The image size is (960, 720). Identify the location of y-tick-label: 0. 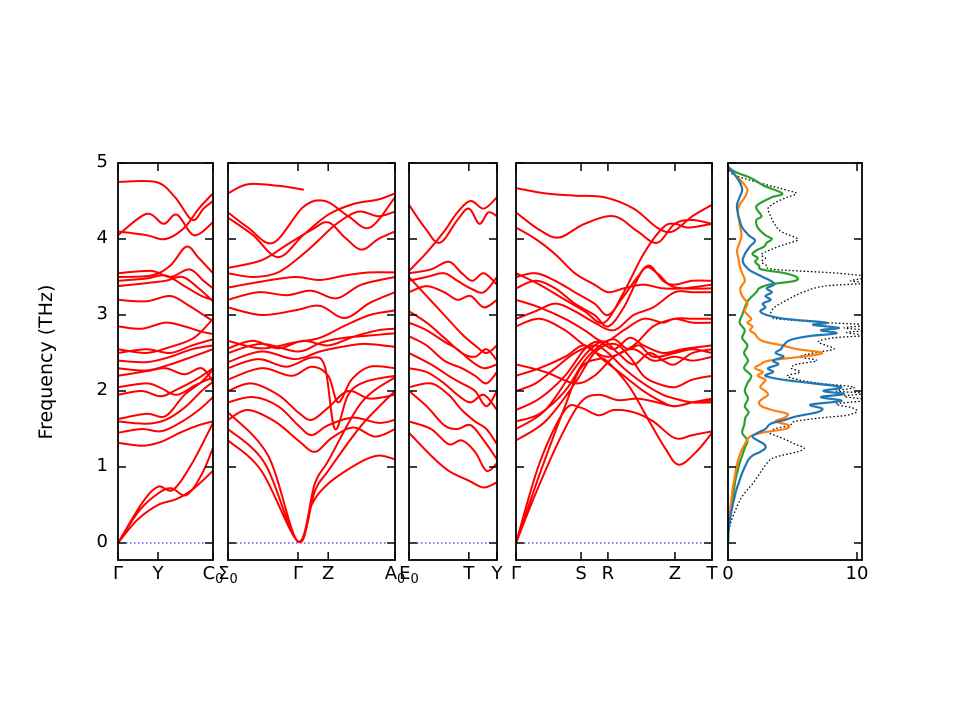
(102, 541).